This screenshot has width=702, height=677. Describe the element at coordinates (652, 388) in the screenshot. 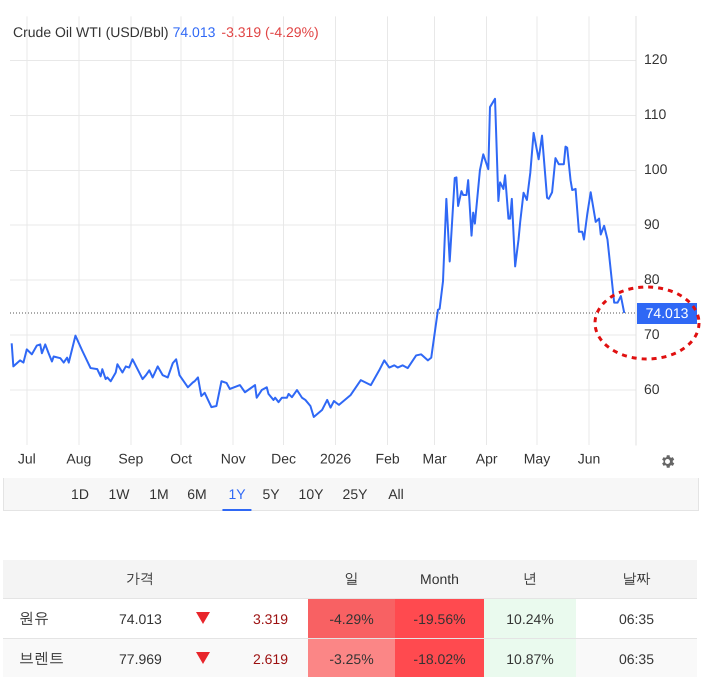

I see `y-tick-label: 60` at that location.